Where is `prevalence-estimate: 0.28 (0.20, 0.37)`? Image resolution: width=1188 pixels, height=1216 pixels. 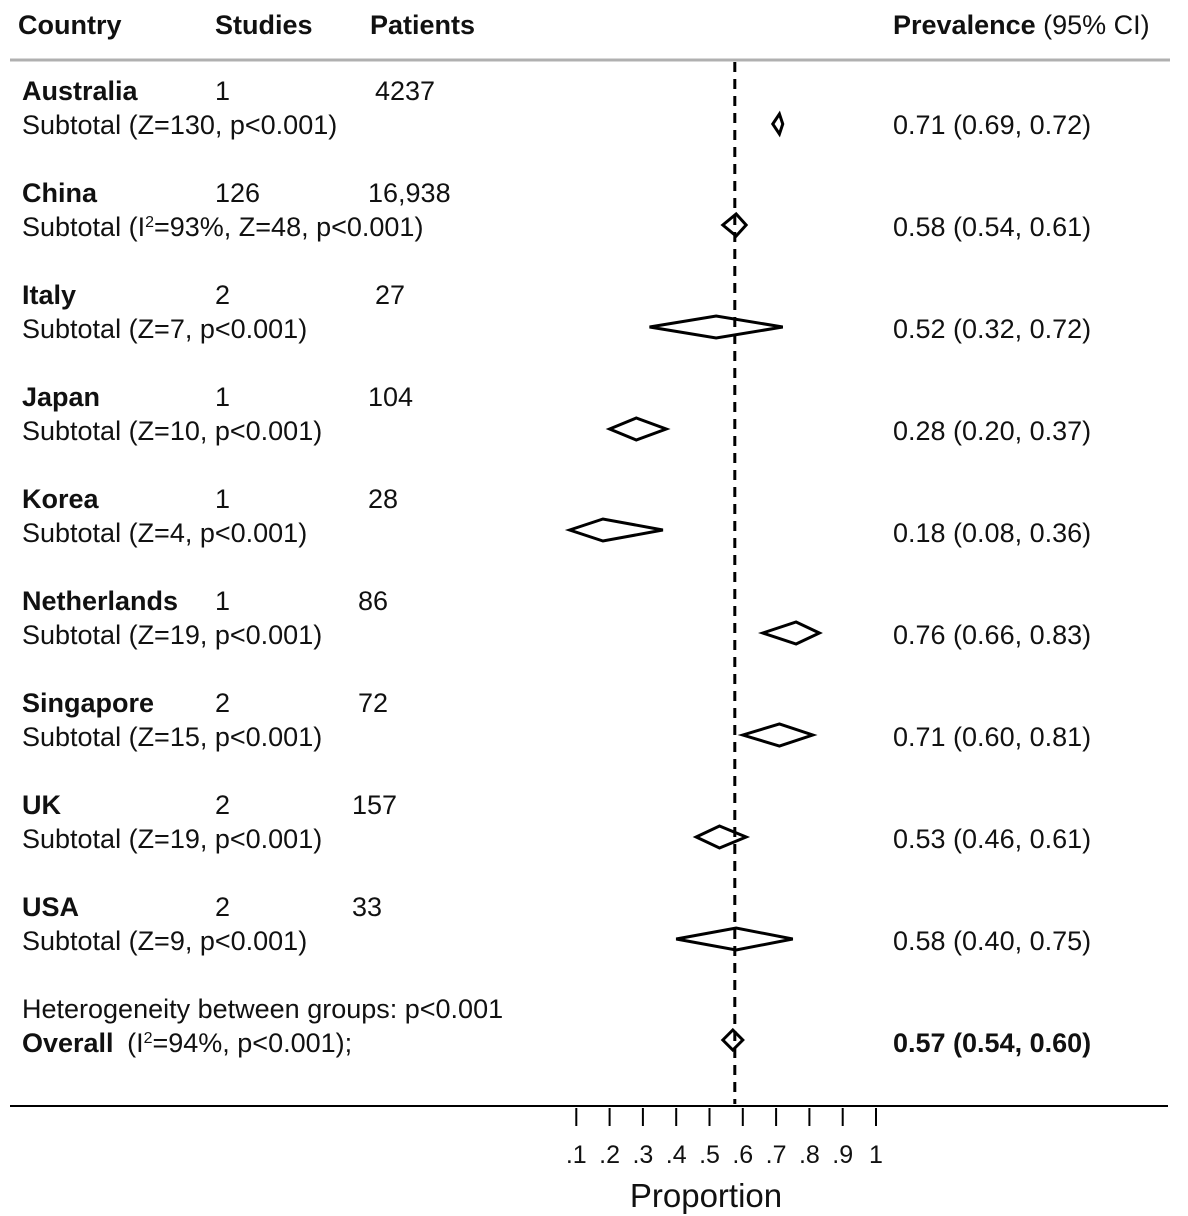 prevalence-estimate: 0.28 (0.20, 0.37) is located at coordinates (992, 431).